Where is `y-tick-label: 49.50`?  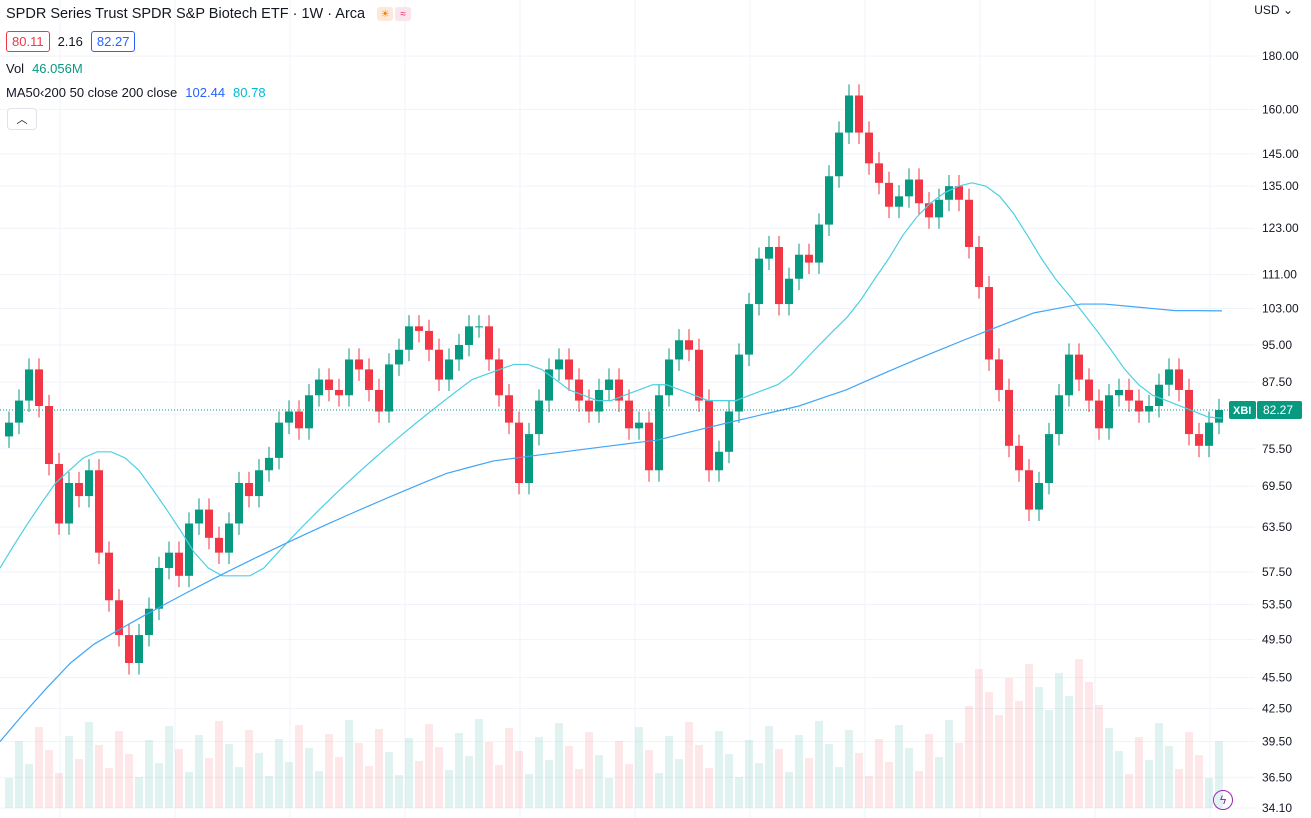 y-tick-label: 49.50 is located at coordinates (1277, 640).